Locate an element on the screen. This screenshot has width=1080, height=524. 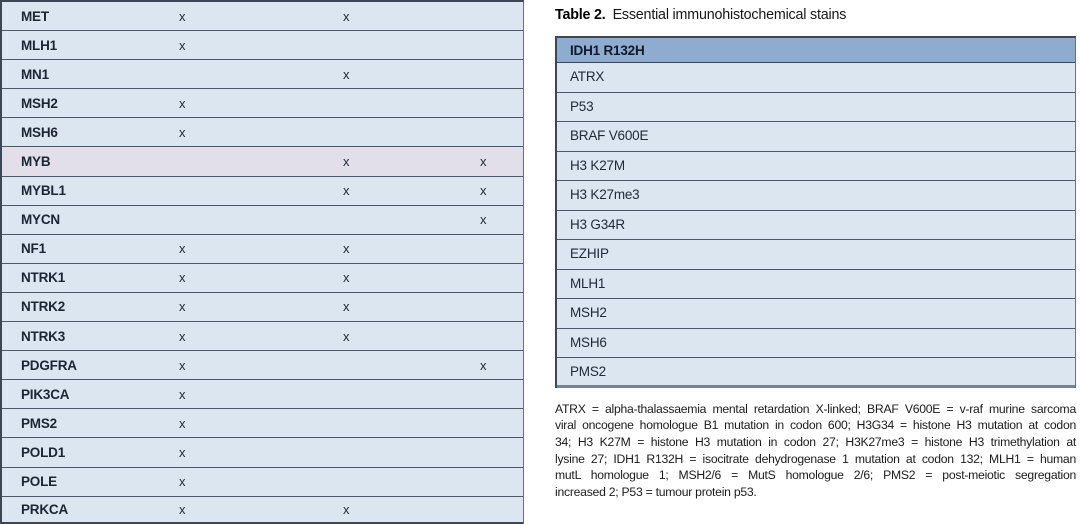
gene-name: MSH2 is located at coordinates (39, 103).